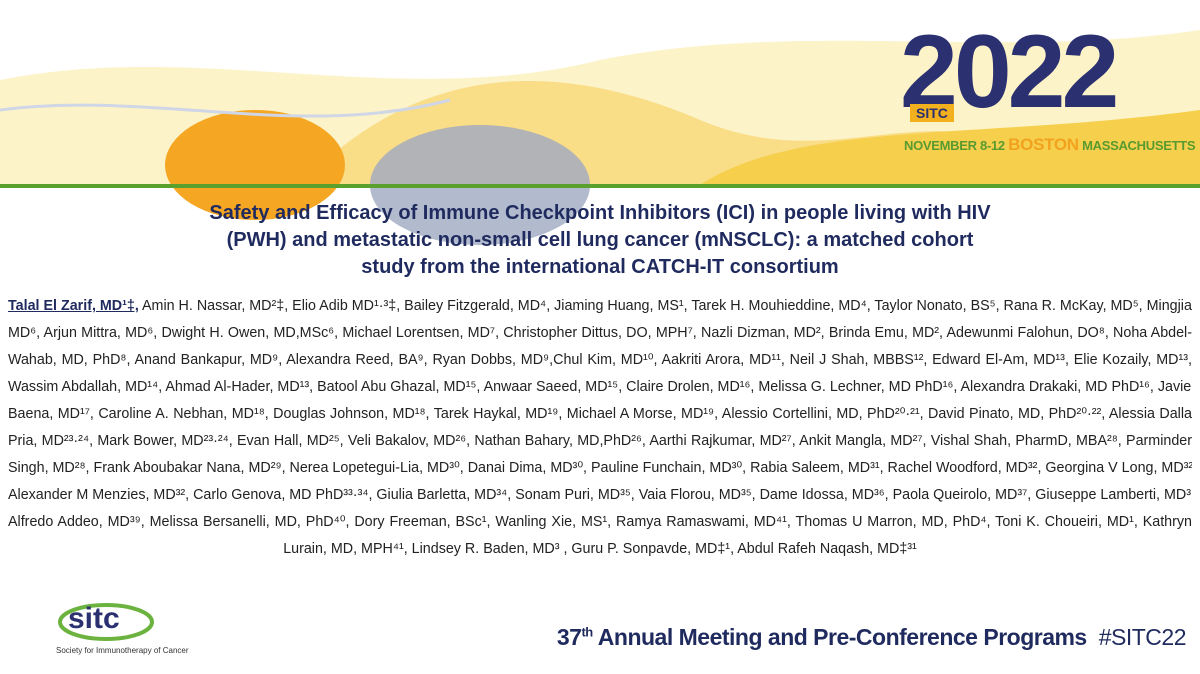 Image resolution: width=1200 pixels, height=674 pixels. I want to click on logo-dates: NOVEMBER 8-12 BOSTON MASSACHUSETTS, so click(1050, 145).